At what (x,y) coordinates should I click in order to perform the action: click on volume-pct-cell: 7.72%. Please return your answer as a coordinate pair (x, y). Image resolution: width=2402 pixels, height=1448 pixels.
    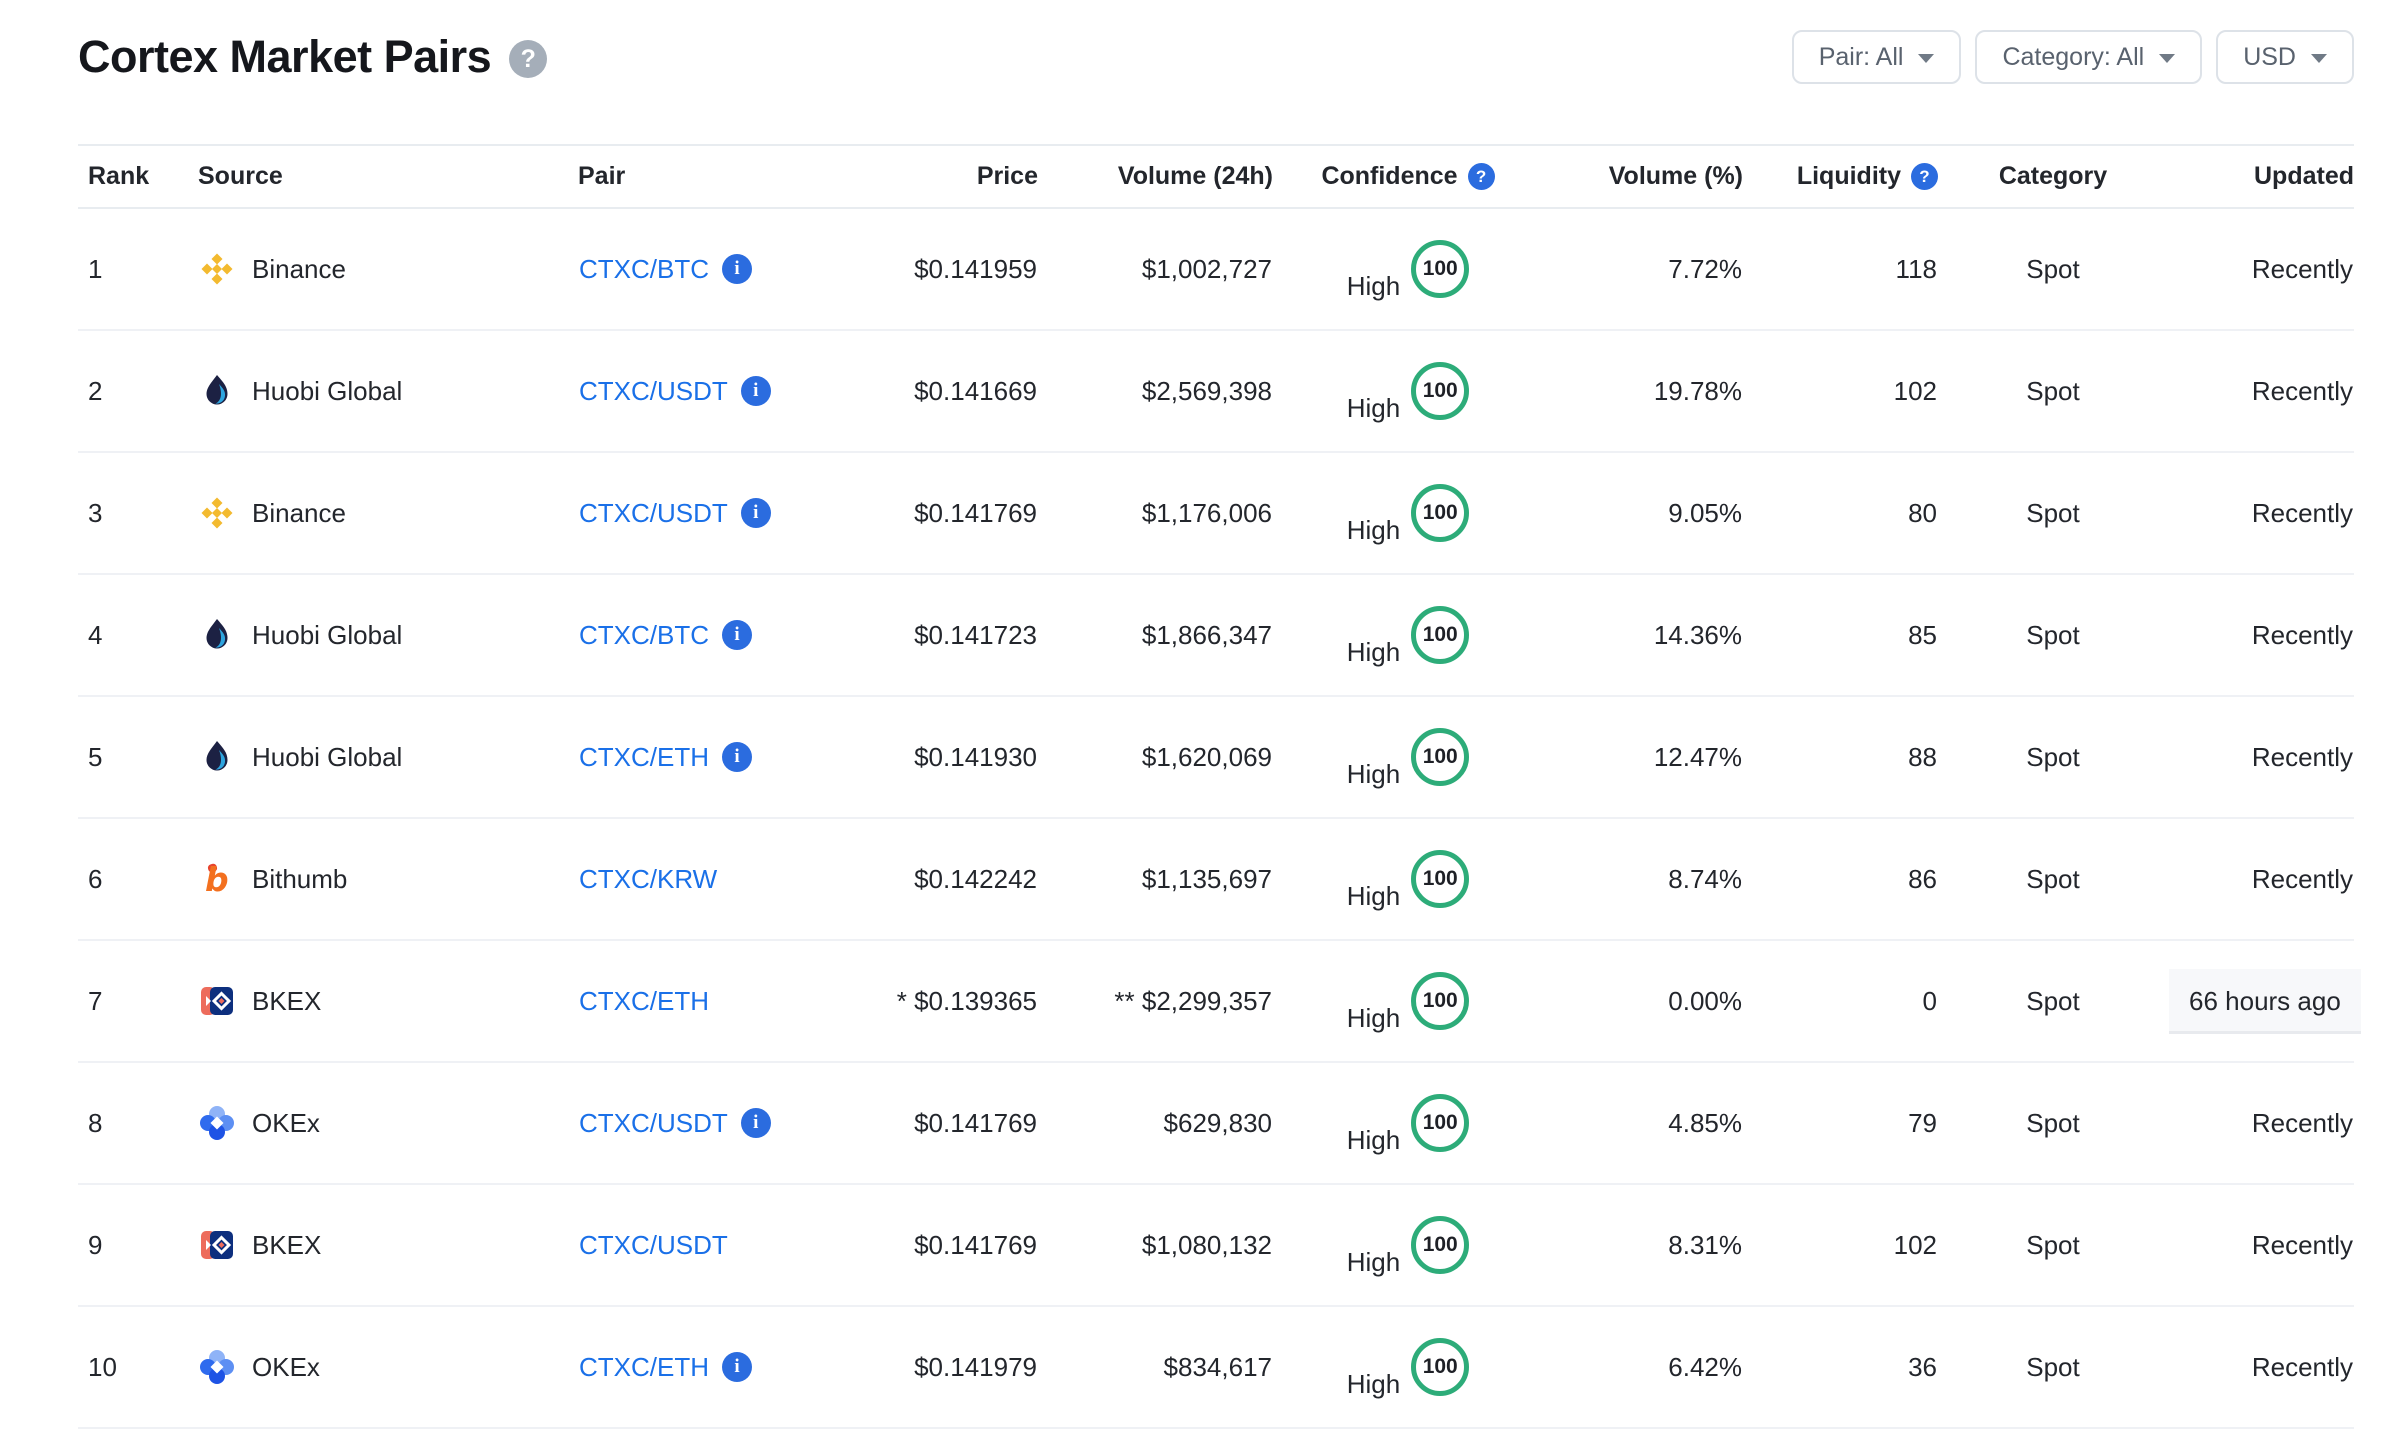
    Looking at the image, I should click on (1643, 269).